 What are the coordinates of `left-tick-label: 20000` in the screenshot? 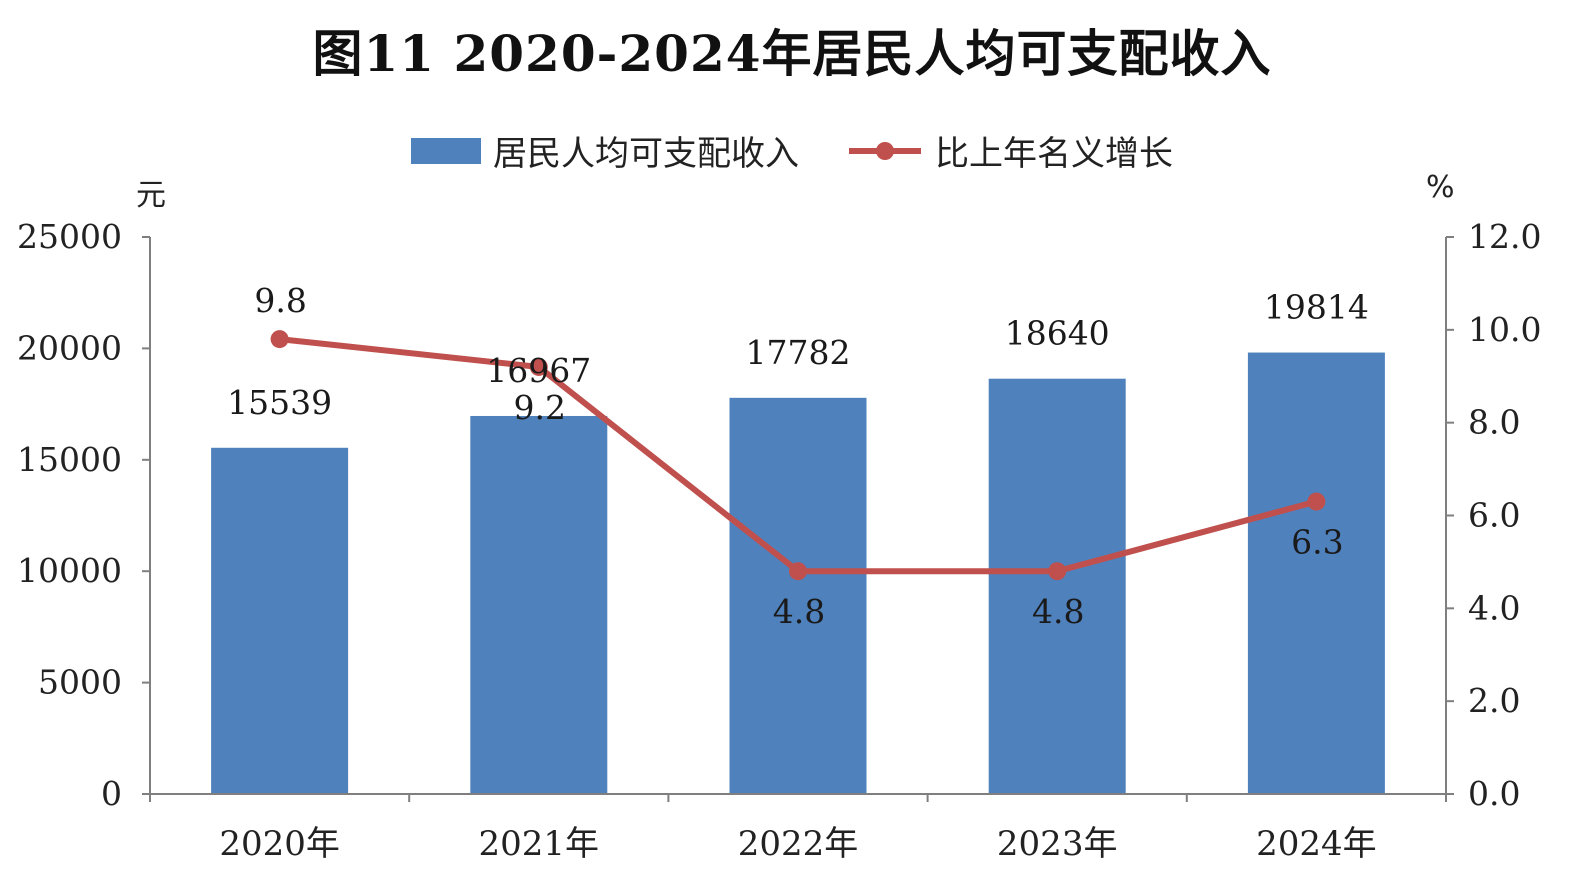 It's located at (69, 347).